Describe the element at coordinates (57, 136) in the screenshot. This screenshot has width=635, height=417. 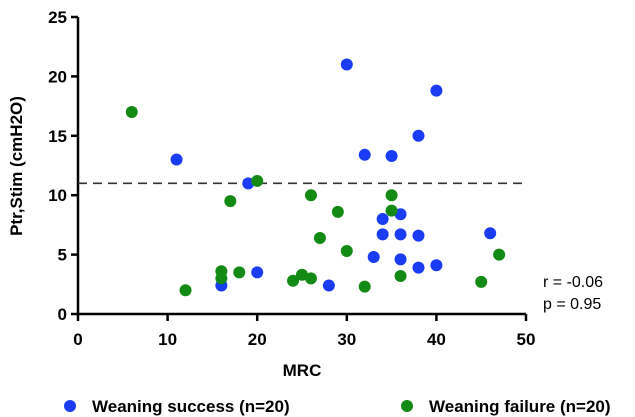
I see `y-tick-label: 15` at that location.